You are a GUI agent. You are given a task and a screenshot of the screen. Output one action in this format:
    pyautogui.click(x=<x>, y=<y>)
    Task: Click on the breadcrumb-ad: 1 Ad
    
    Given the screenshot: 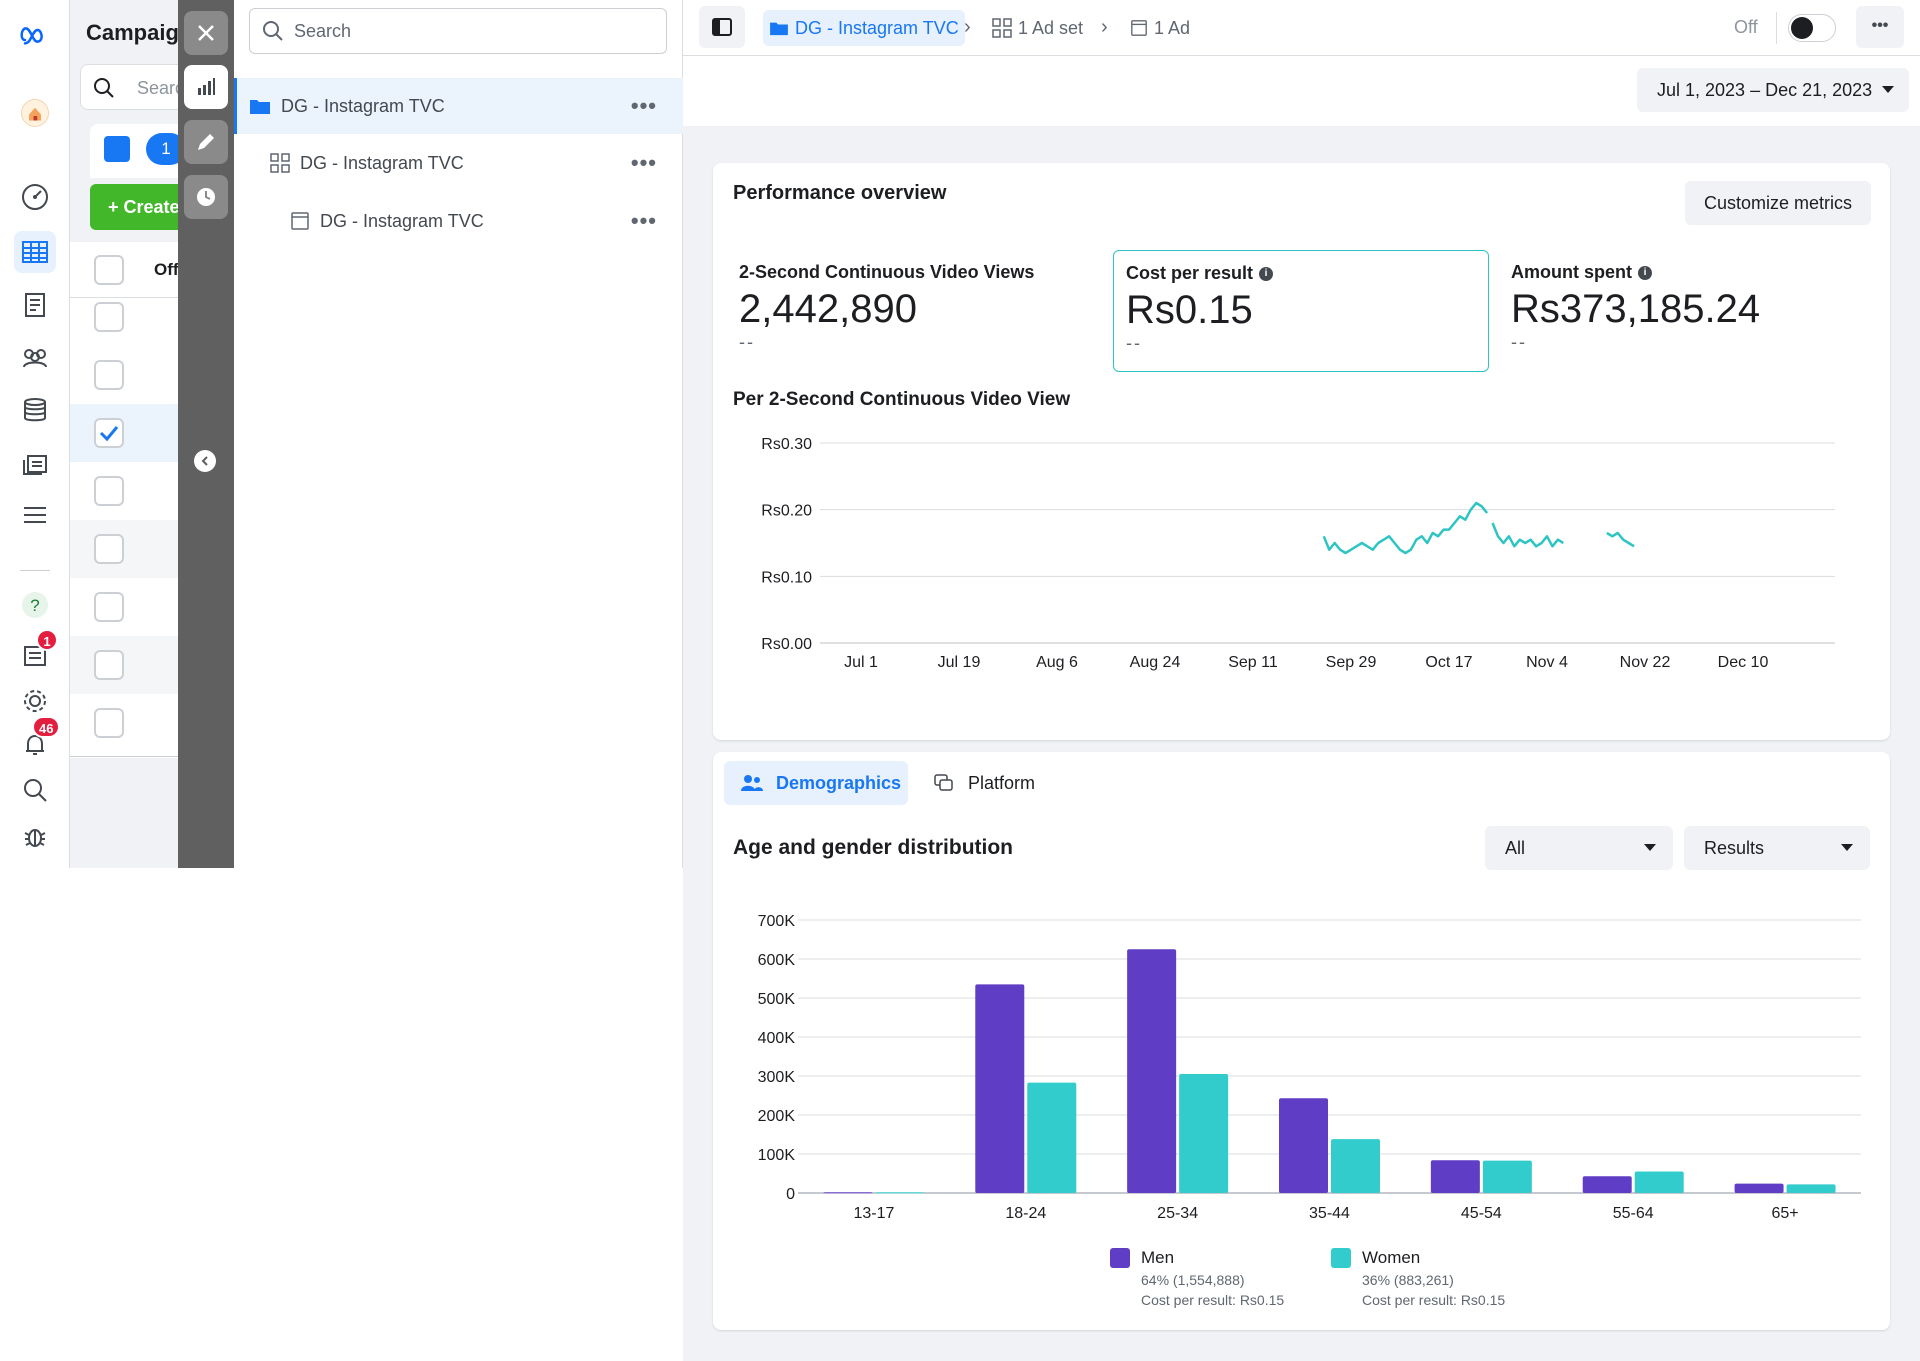 What is the action you would take?
    pyautogui.click(x=1160, y=28)
    